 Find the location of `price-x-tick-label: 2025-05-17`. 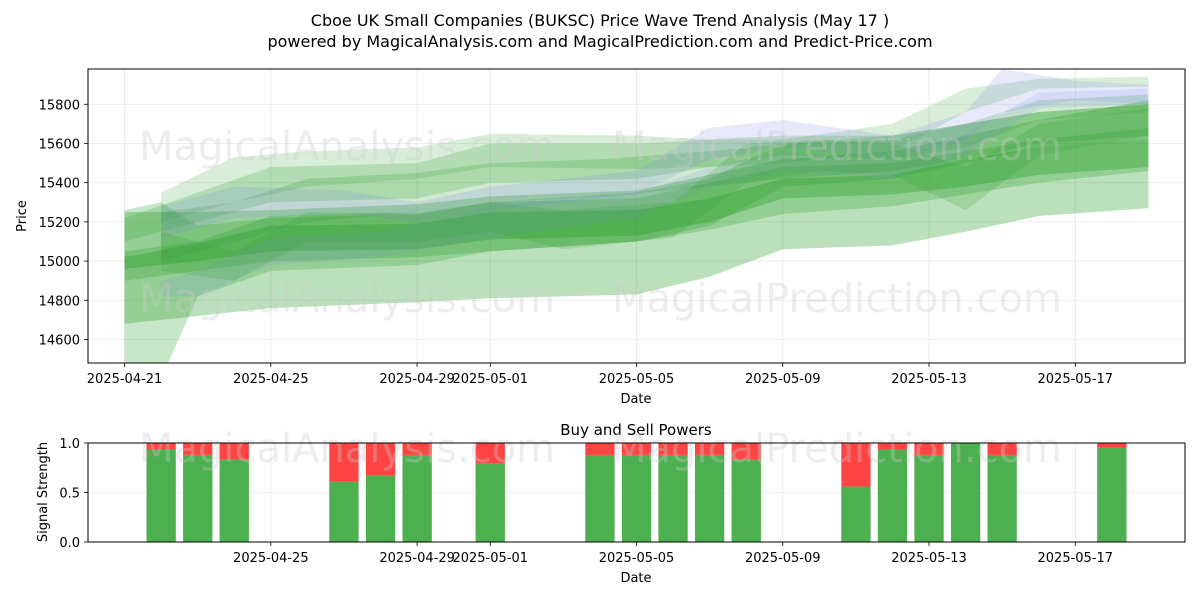

price-x-tick-label: 2025-05-17 is located at coordinates (1076, 379).